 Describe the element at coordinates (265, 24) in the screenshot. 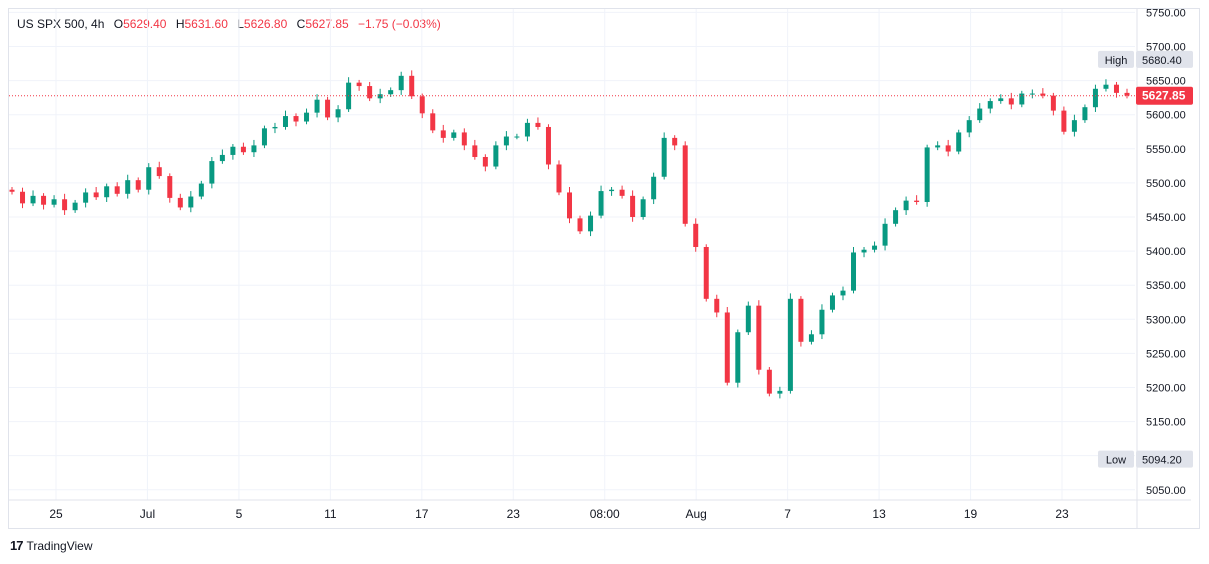

I see `low-value: 5626.80` at that location.